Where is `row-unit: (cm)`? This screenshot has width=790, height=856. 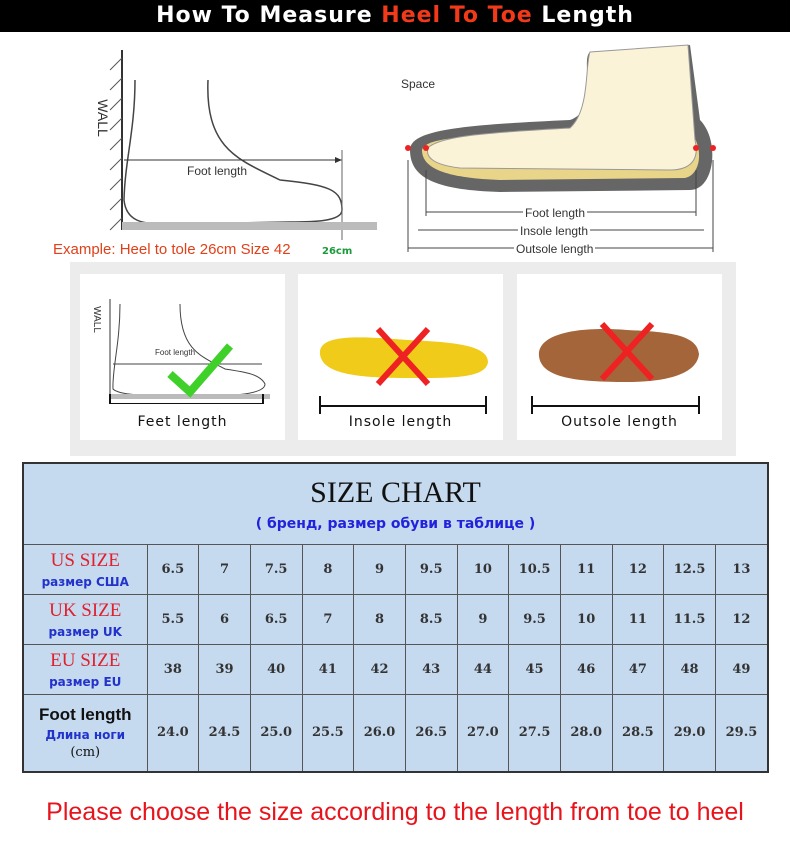 row-unit: (cm) is located at coordinates (85, 753).